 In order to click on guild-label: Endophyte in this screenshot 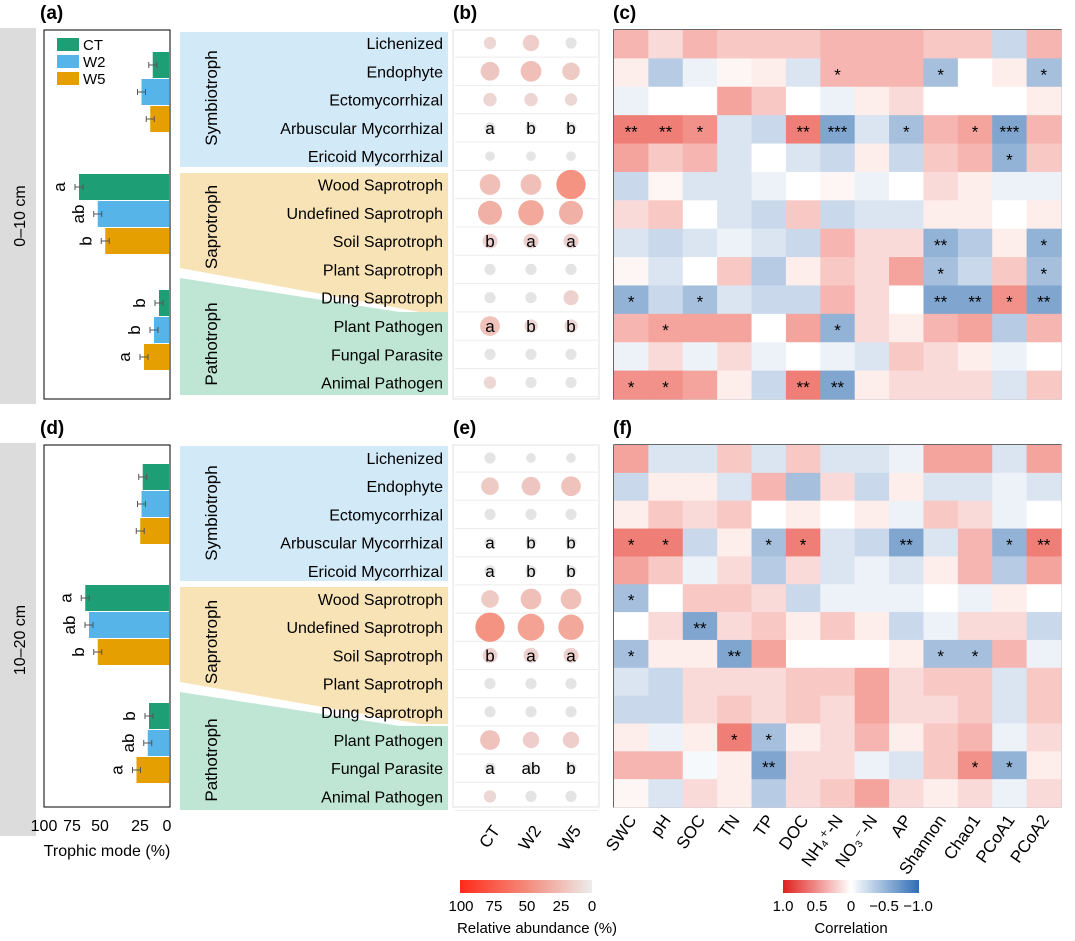, I will do `click(404, 487)`.